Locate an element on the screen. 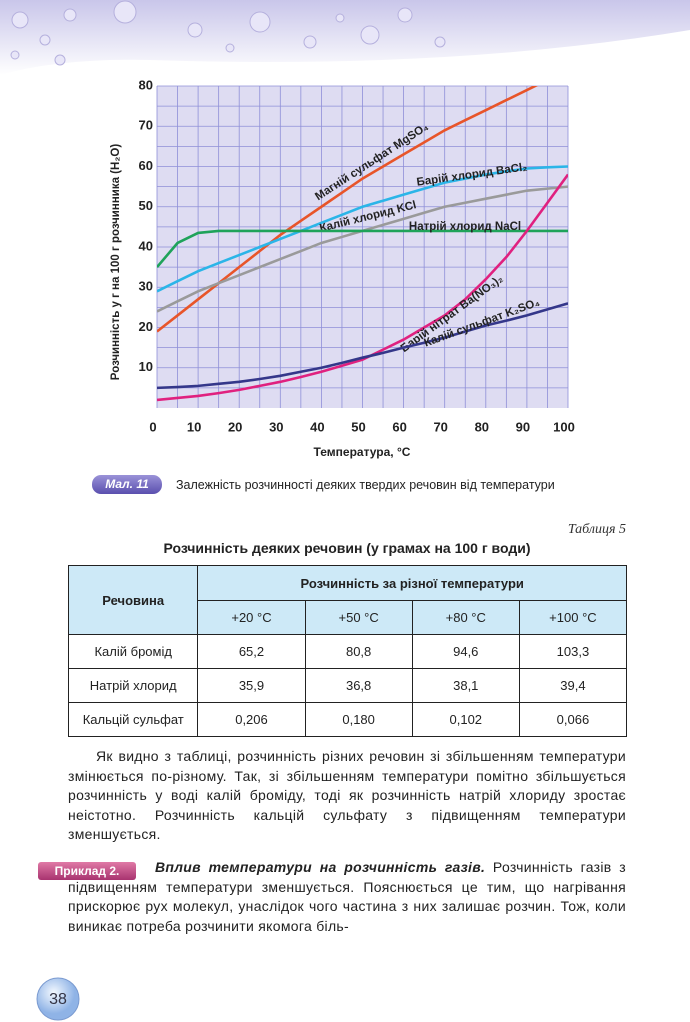 The height and width of the screenshot is (1022, 690). table-row: Кальцій сульфат 0,206 0,180 0,102 0,066 is located at coordinates (347, 719).